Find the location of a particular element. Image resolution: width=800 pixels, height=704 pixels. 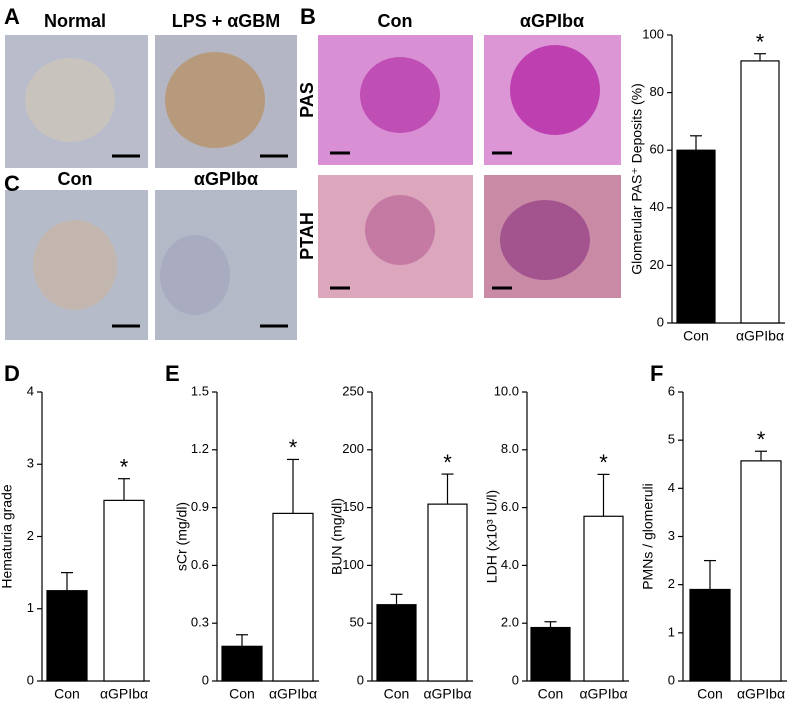

image-row-title: PAS is located at coordinates (307, 100).